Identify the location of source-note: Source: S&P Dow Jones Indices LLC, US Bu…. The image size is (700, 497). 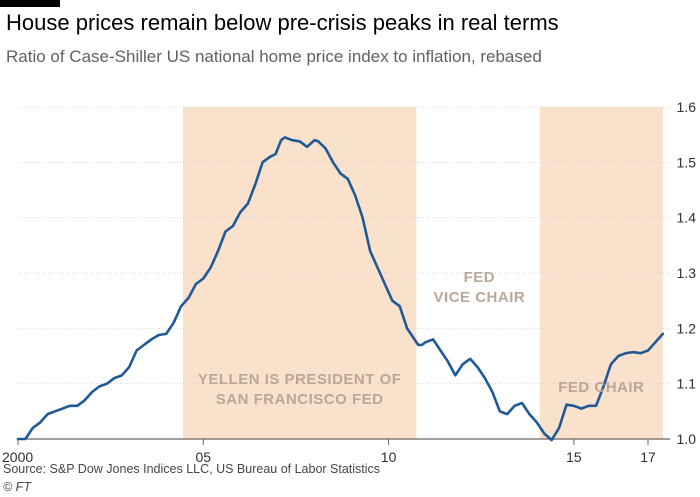
(192, 469).